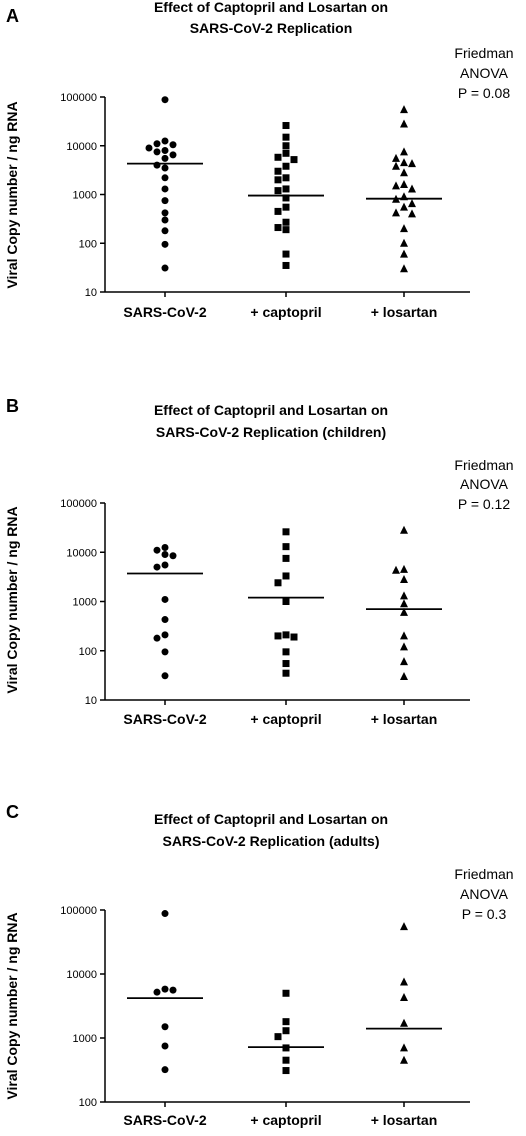 This screenshot has height=1136, width=526. I want to click on y-tick-label: 10000, so click(81, 147).